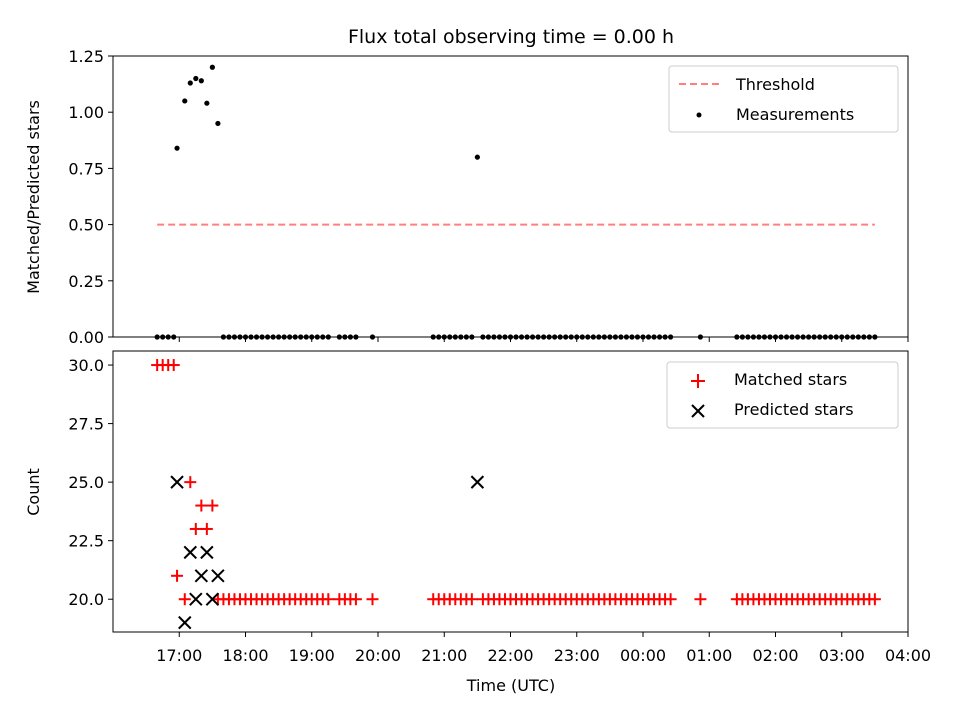 The width and height of the screenshot is (960, 720). Describe the element at coordinates (510, 685) in the screenshot. I see `x-axis-label: Time (UTC)` at that location.